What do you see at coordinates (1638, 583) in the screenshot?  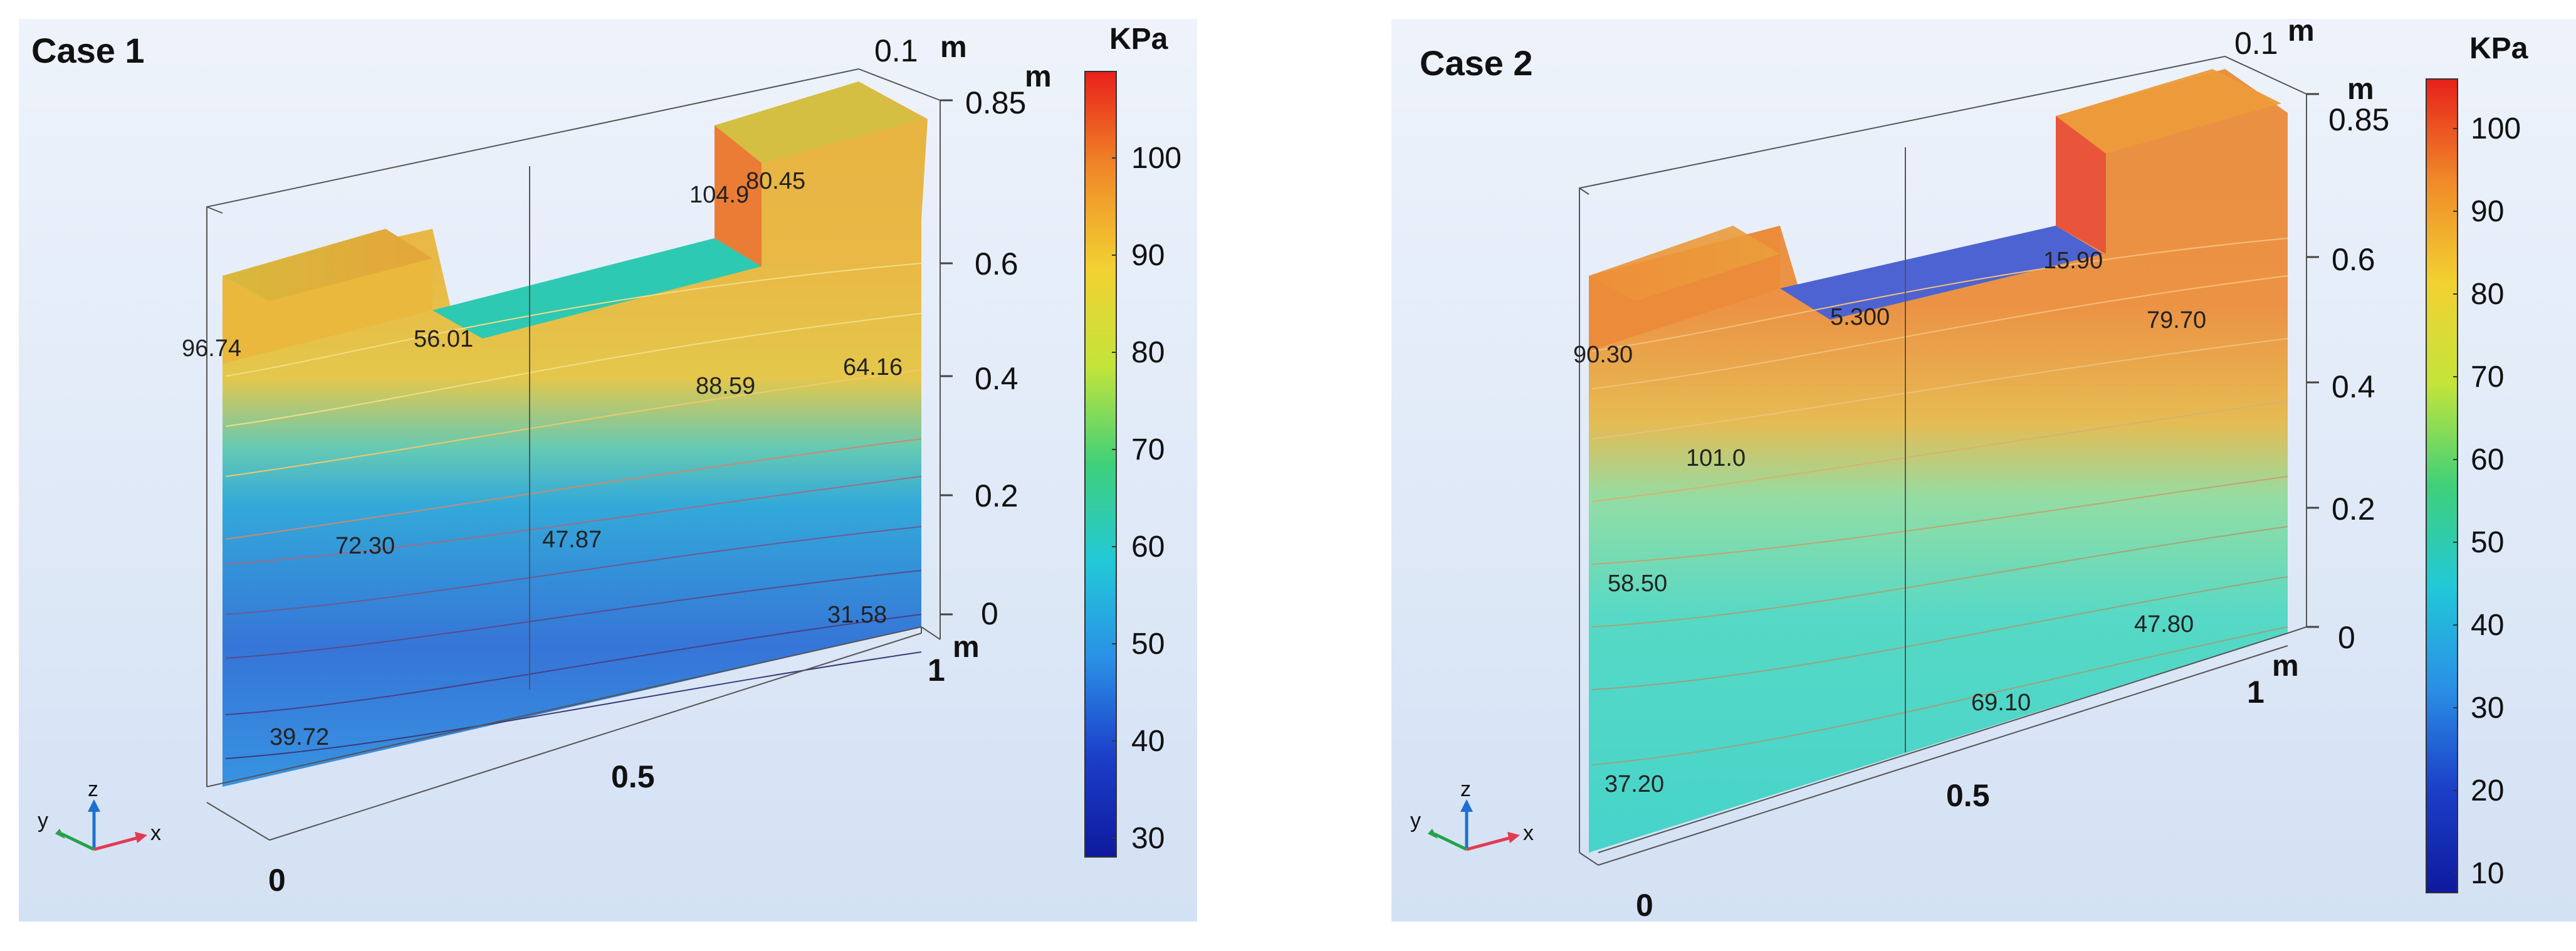 I see `contour-label: 58.50` at bounding box center [1638, 583].